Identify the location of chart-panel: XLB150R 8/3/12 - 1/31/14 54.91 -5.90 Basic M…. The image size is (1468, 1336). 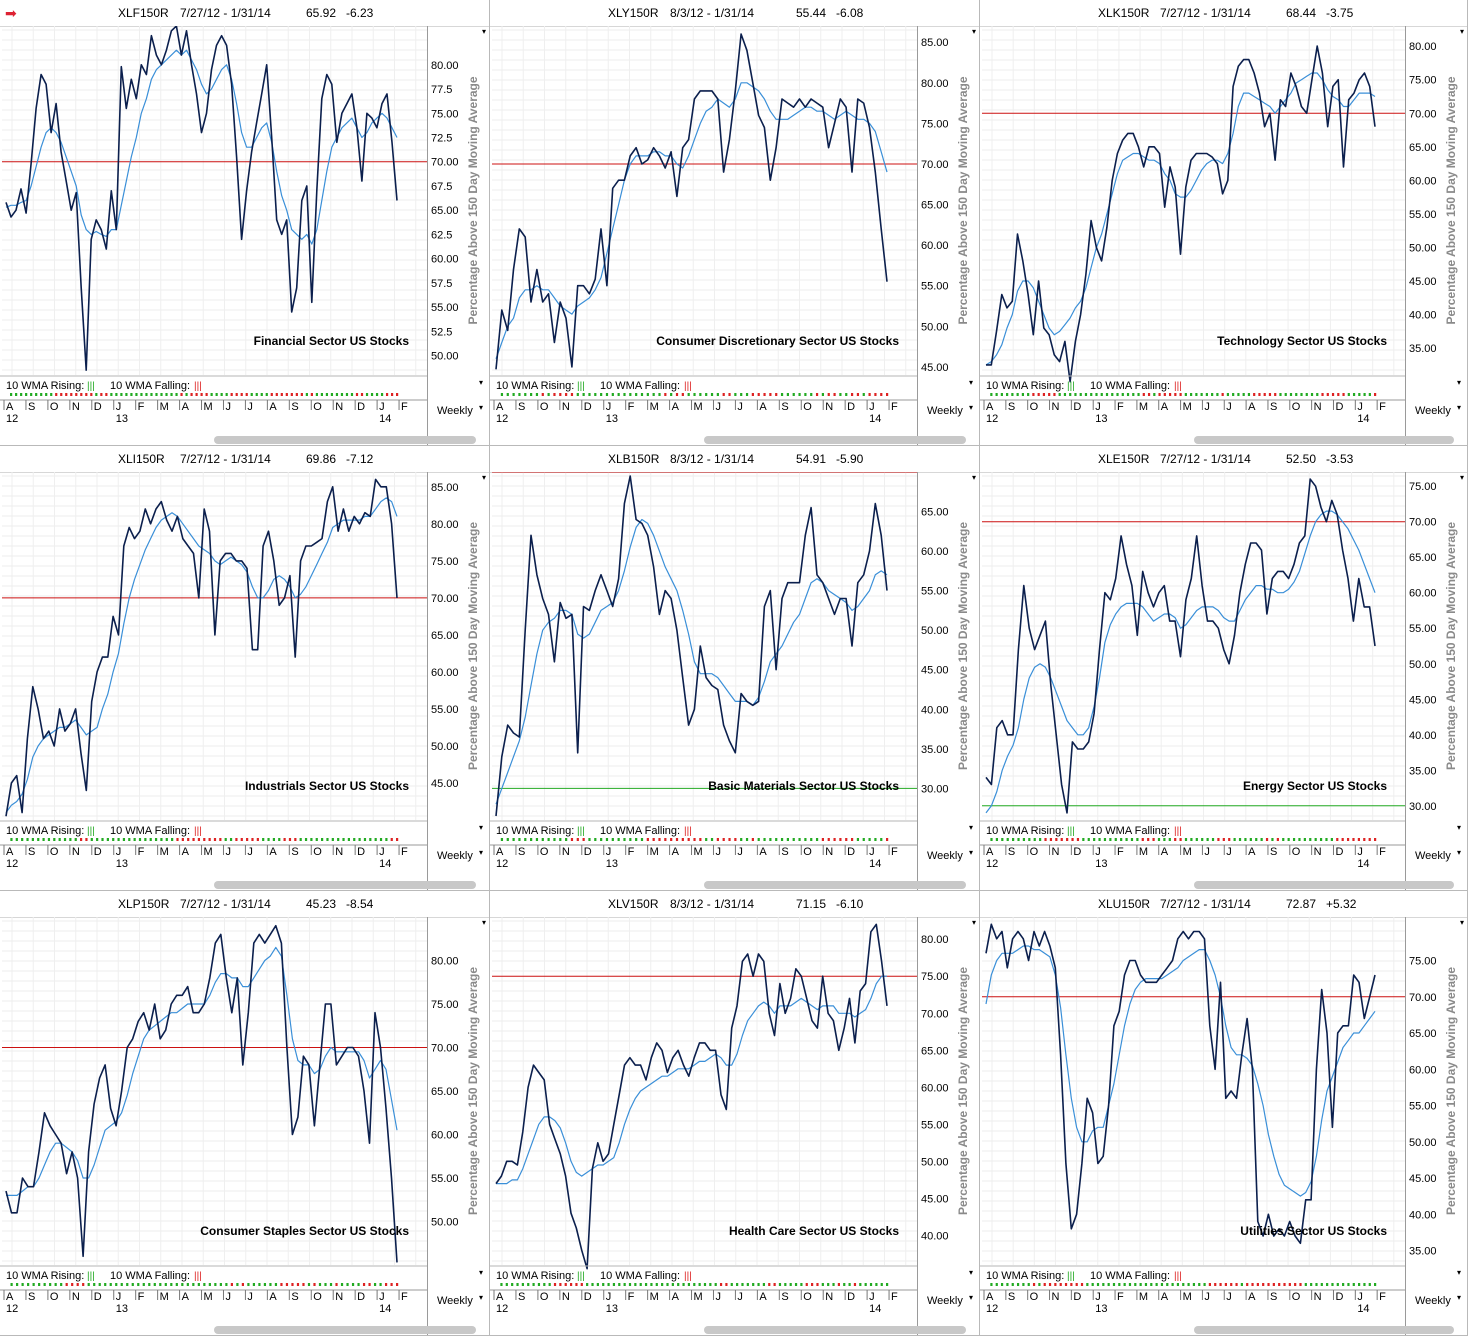
(735, 668).